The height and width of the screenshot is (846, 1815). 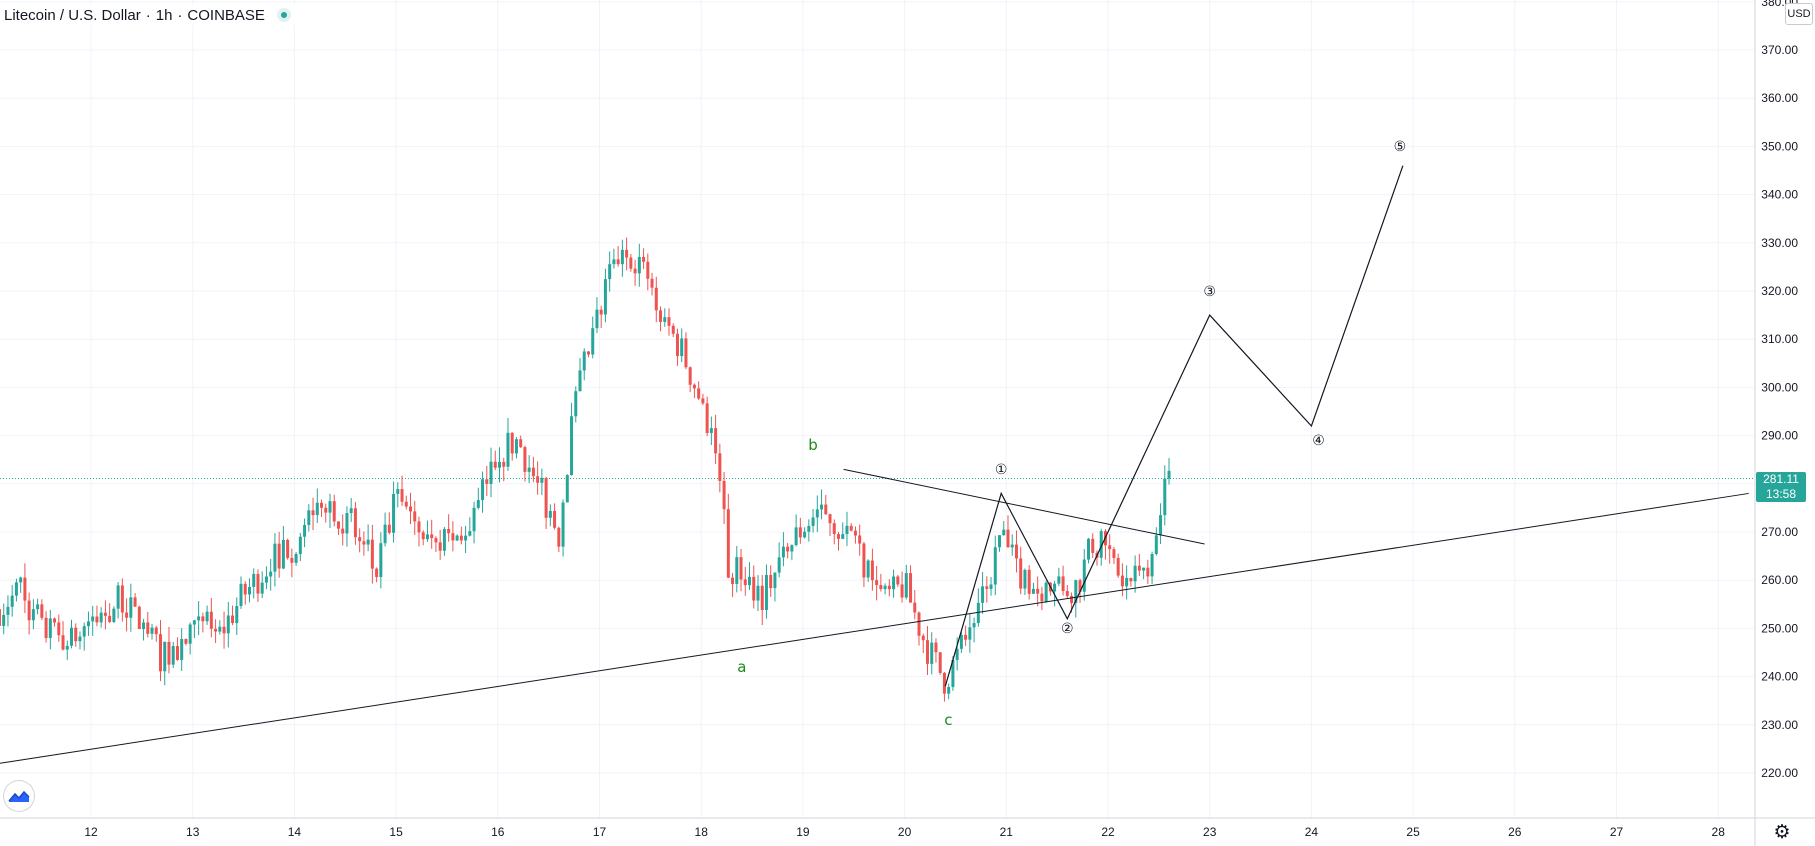 I want to click on tradingview-logo-icon, so click(x=19, y=796).